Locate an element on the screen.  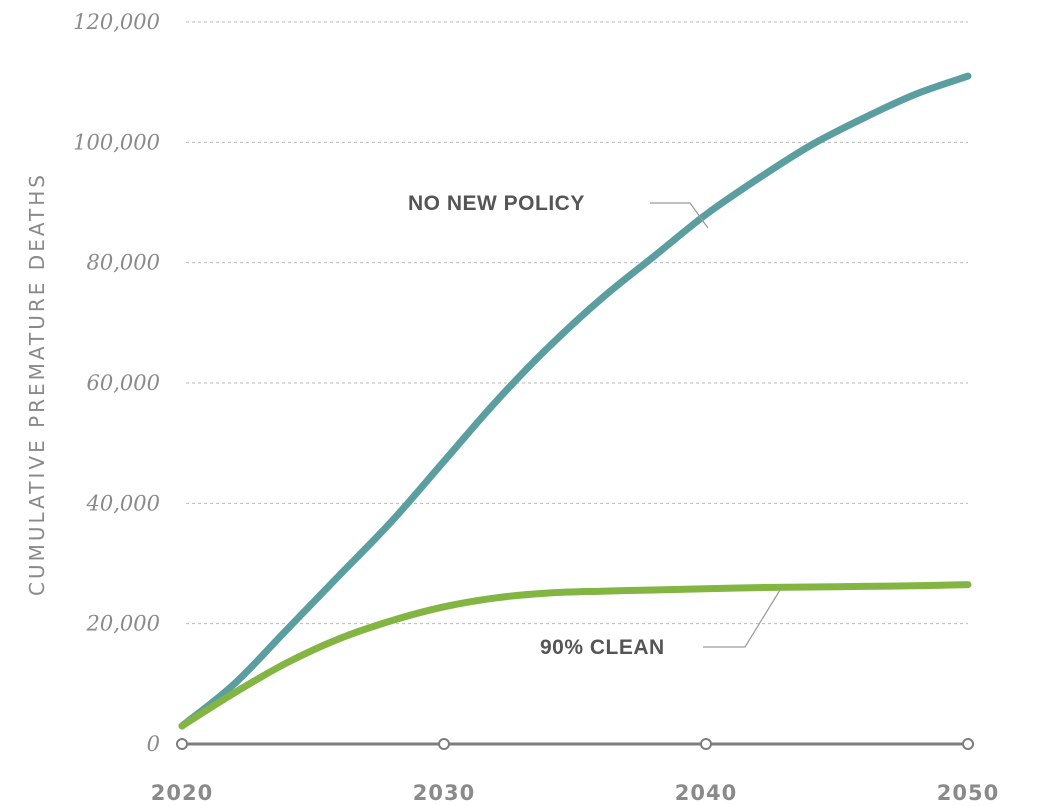
x-tick-label: 2030 is located at coordinates (444, 793).